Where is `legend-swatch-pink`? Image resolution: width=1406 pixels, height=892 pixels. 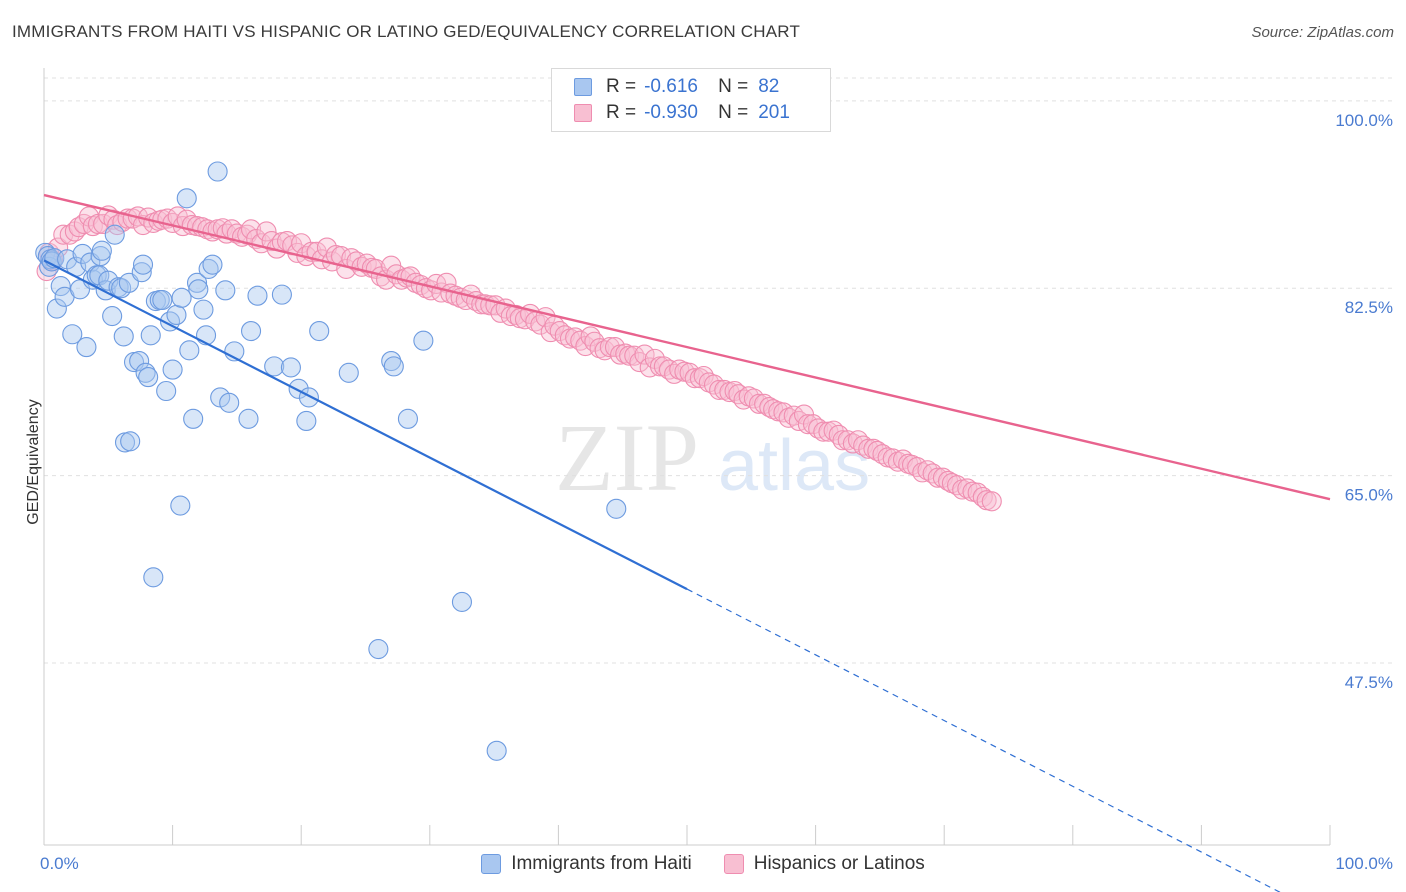 legend-swatch-pink is located at coordinates (583, 113).